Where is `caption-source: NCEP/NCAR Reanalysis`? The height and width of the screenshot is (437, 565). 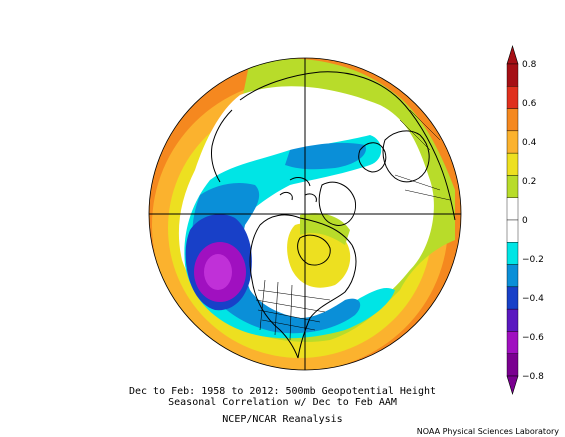 caption-source: NCEP/NCAR Reanalysis is located at coordinates (282, 419).